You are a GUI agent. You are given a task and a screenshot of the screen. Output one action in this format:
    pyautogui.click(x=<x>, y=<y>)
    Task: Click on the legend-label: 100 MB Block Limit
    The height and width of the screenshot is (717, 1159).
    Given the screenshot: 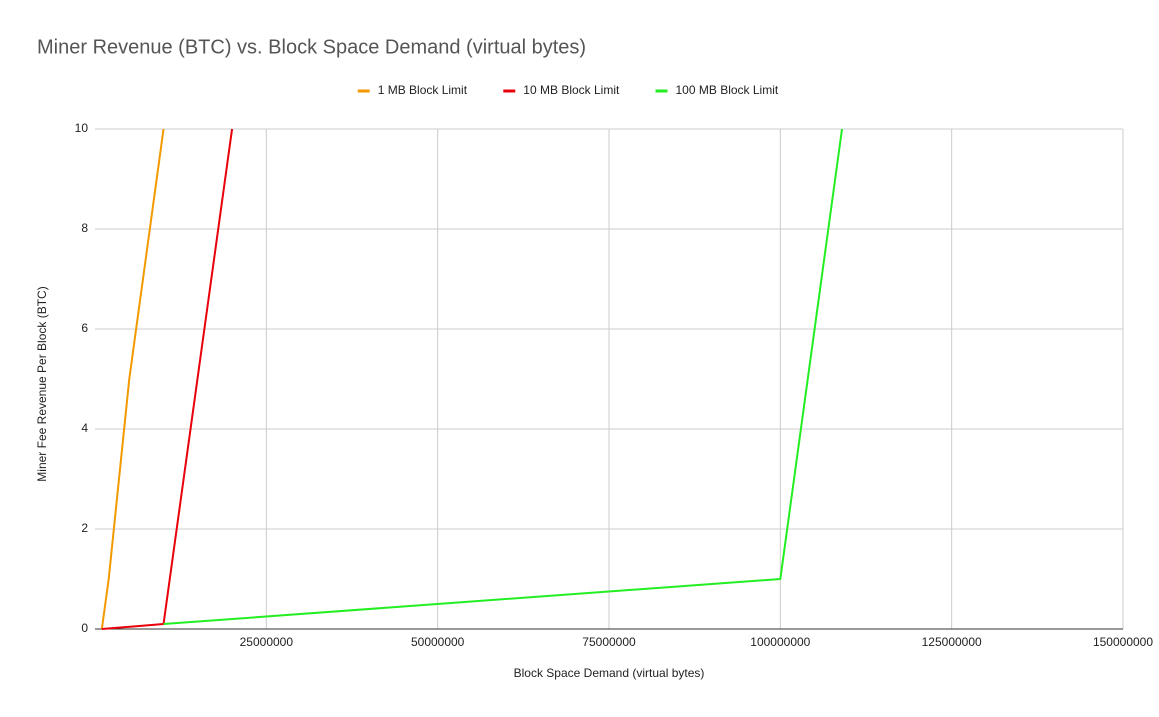 What is the action you would take?
    pyautogui.click(x=727, y=90)
    